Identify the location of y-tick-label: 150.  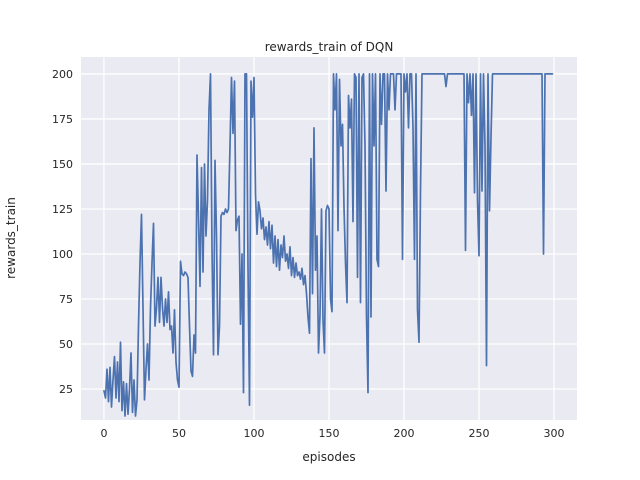
(62, 164).